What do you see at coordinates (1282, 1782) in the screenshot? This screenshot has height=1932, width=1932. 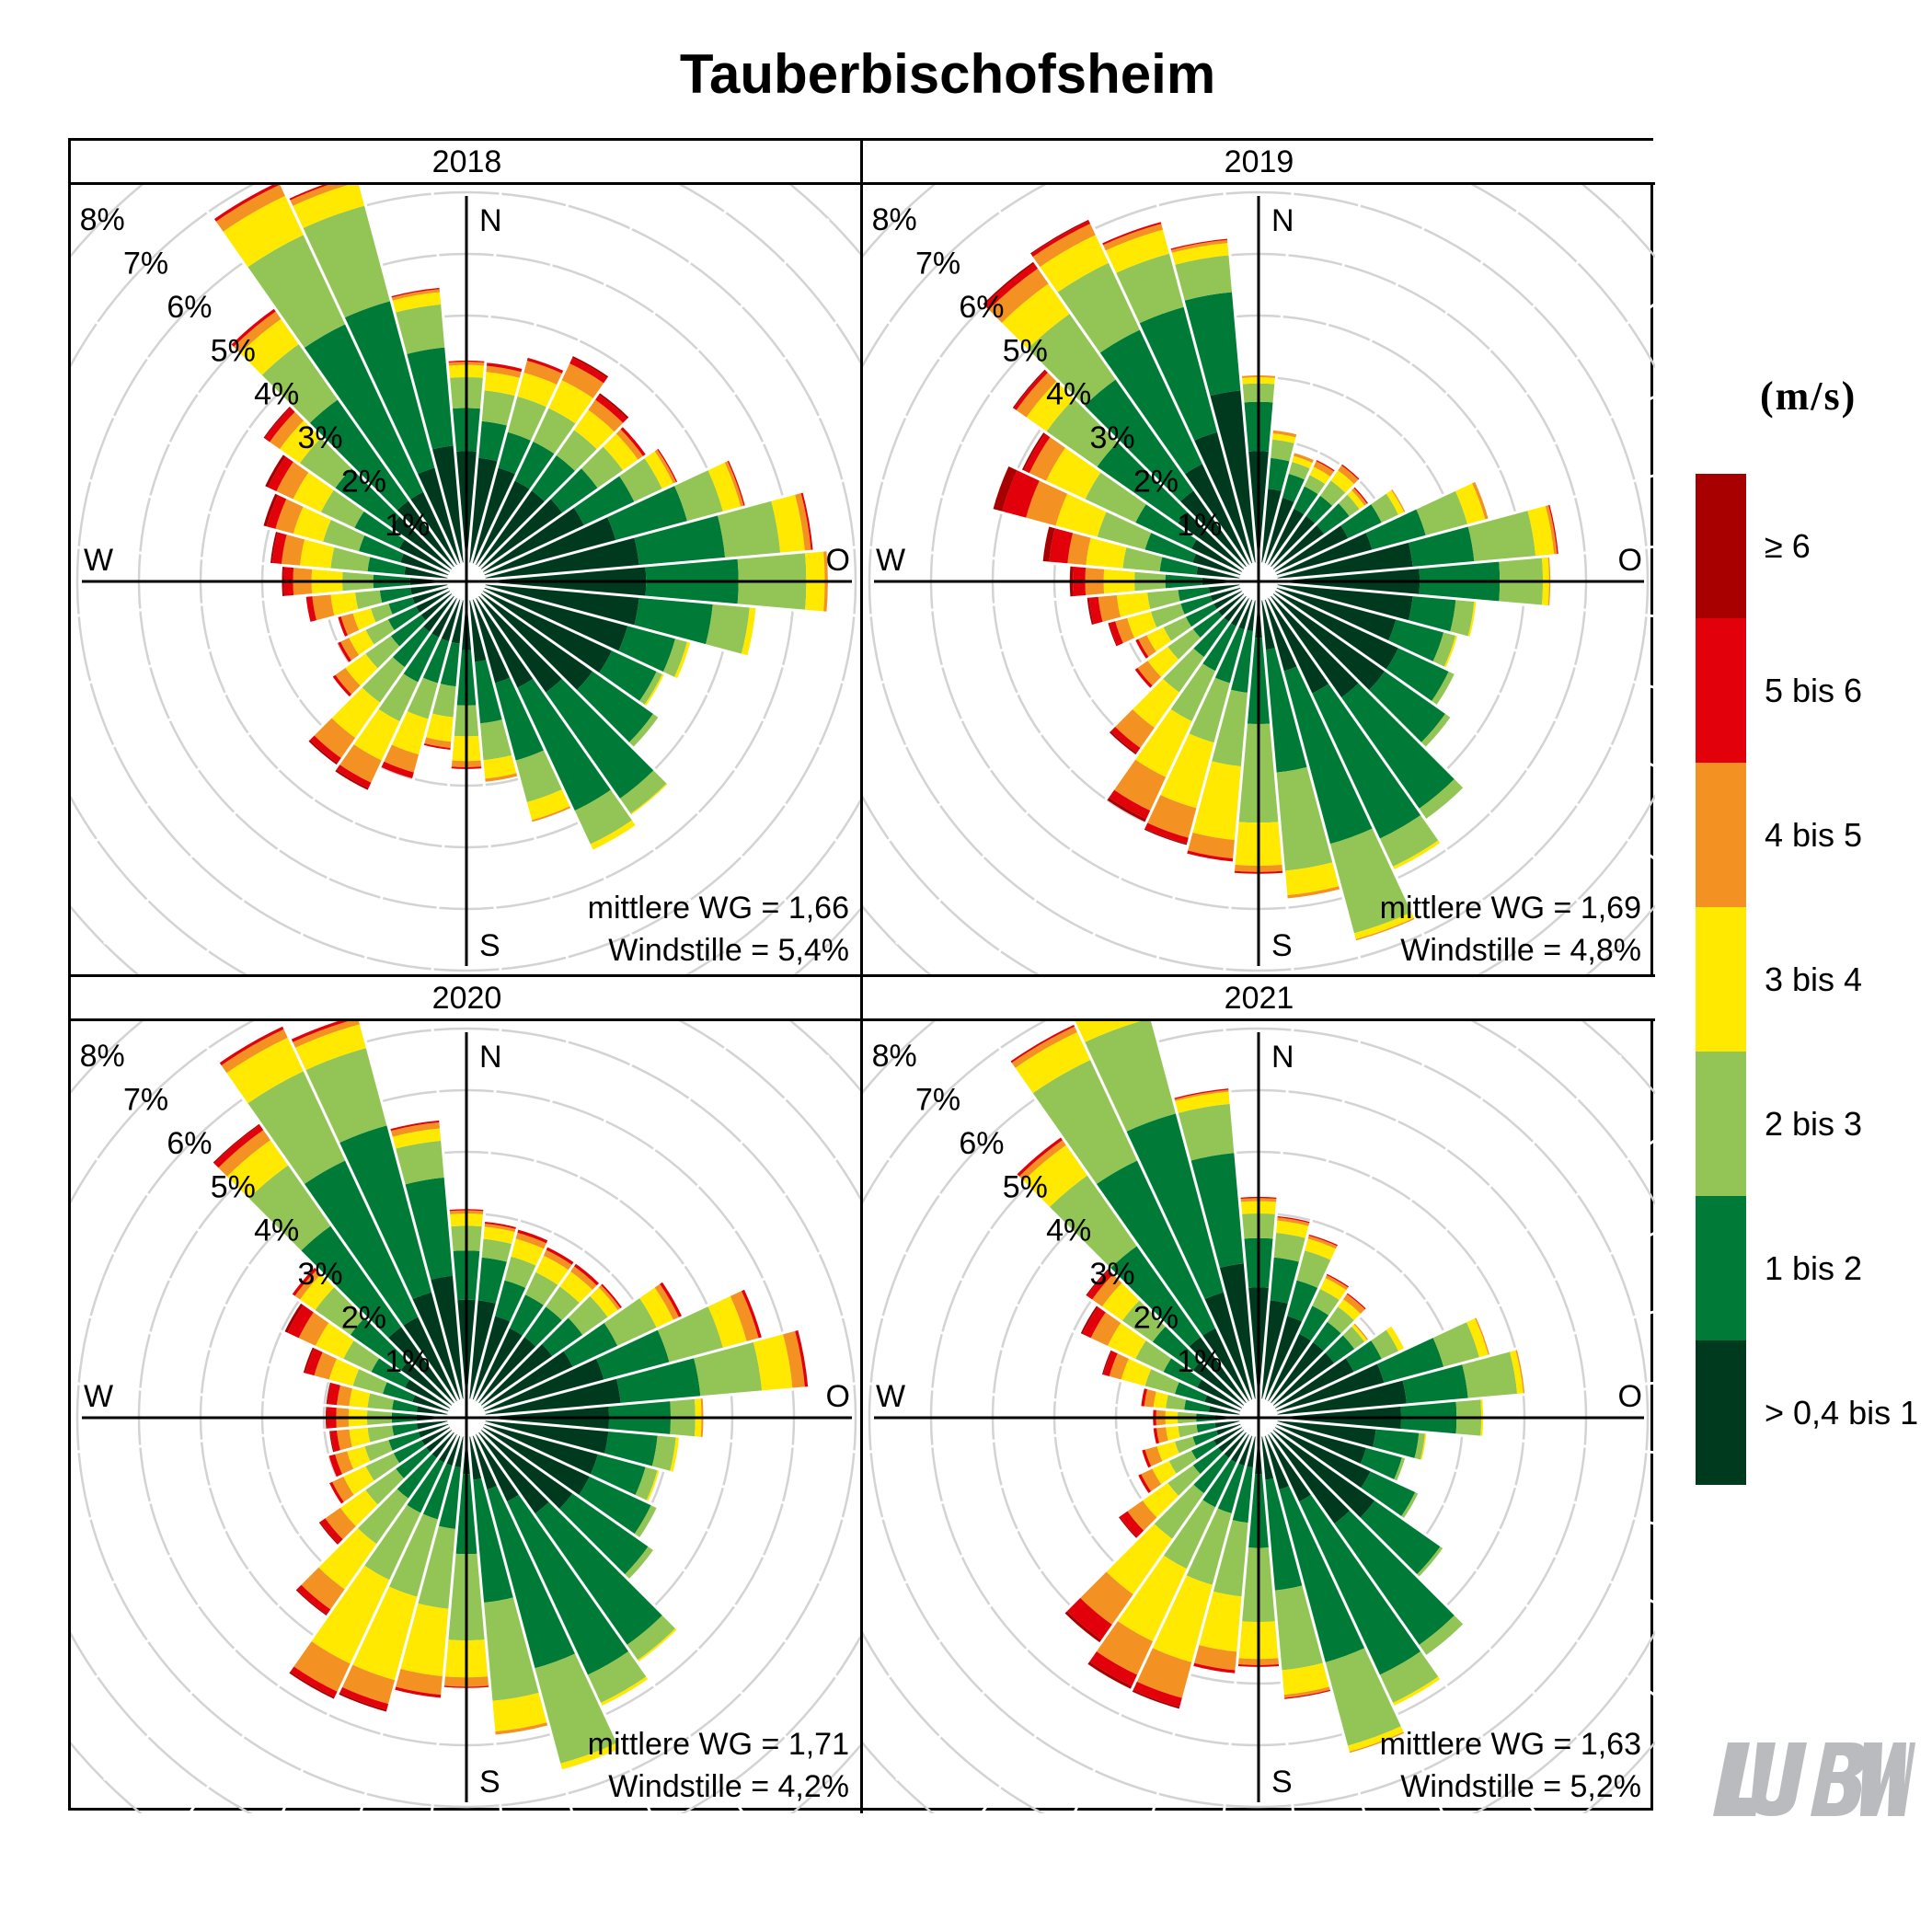 I see `compass-label-south: S` at bounding box center [1282, 1782].